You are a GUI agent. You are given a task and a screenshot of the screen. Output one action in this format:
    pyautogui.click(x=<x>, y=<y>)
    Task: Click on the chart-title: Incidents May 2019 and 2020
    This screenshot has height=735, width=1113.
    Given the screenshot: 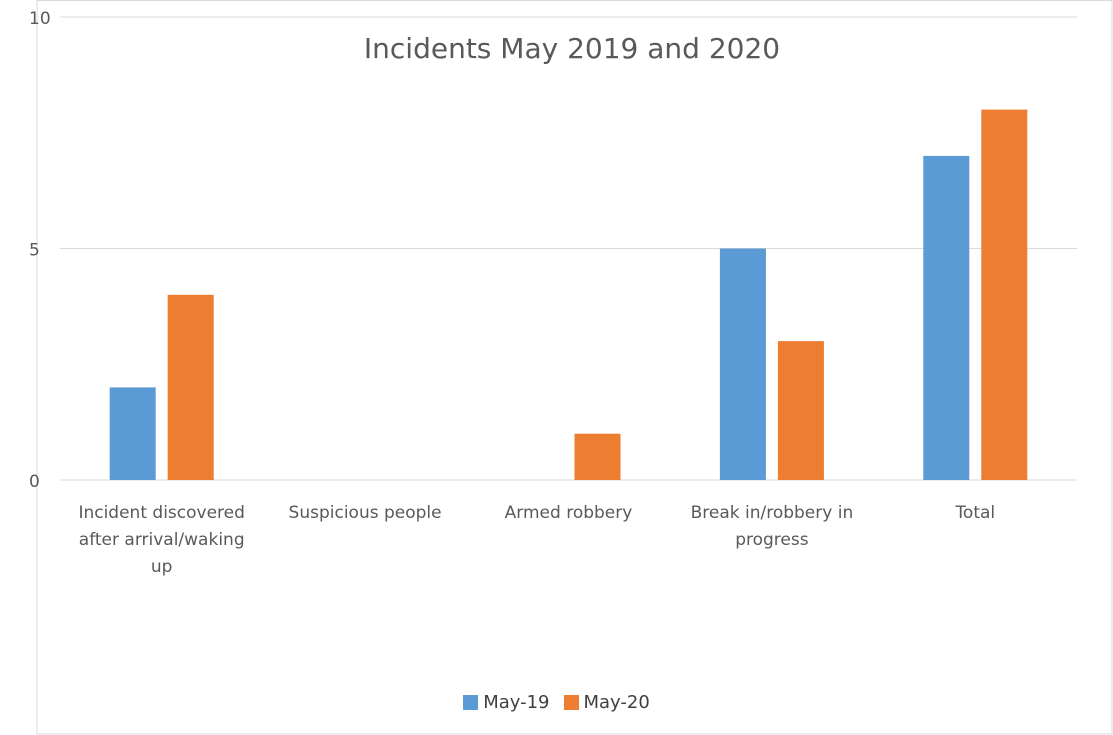 What is the action you would take?
    pyautogui.click(x=572, y=48)
    